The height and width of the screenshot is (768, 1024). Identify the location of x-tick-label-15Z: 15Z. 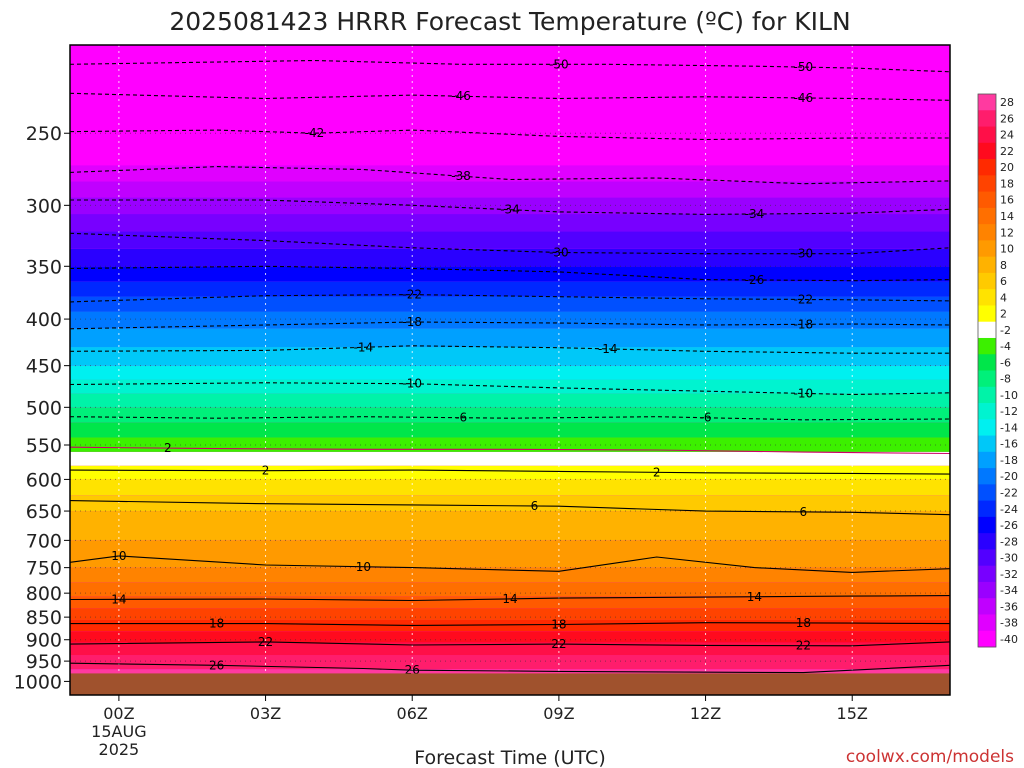
(852, 713).